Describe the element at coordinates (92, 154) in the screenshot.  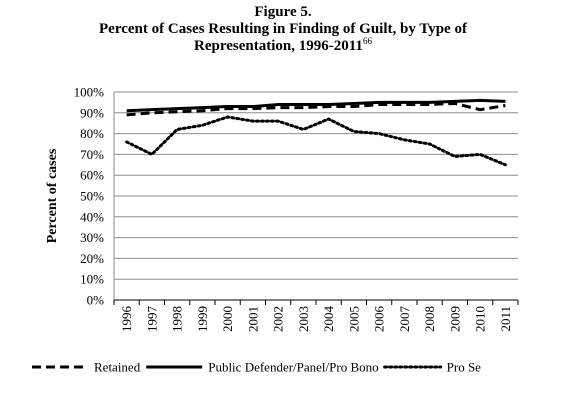
I see `y-tick-label: 70%` at that location.